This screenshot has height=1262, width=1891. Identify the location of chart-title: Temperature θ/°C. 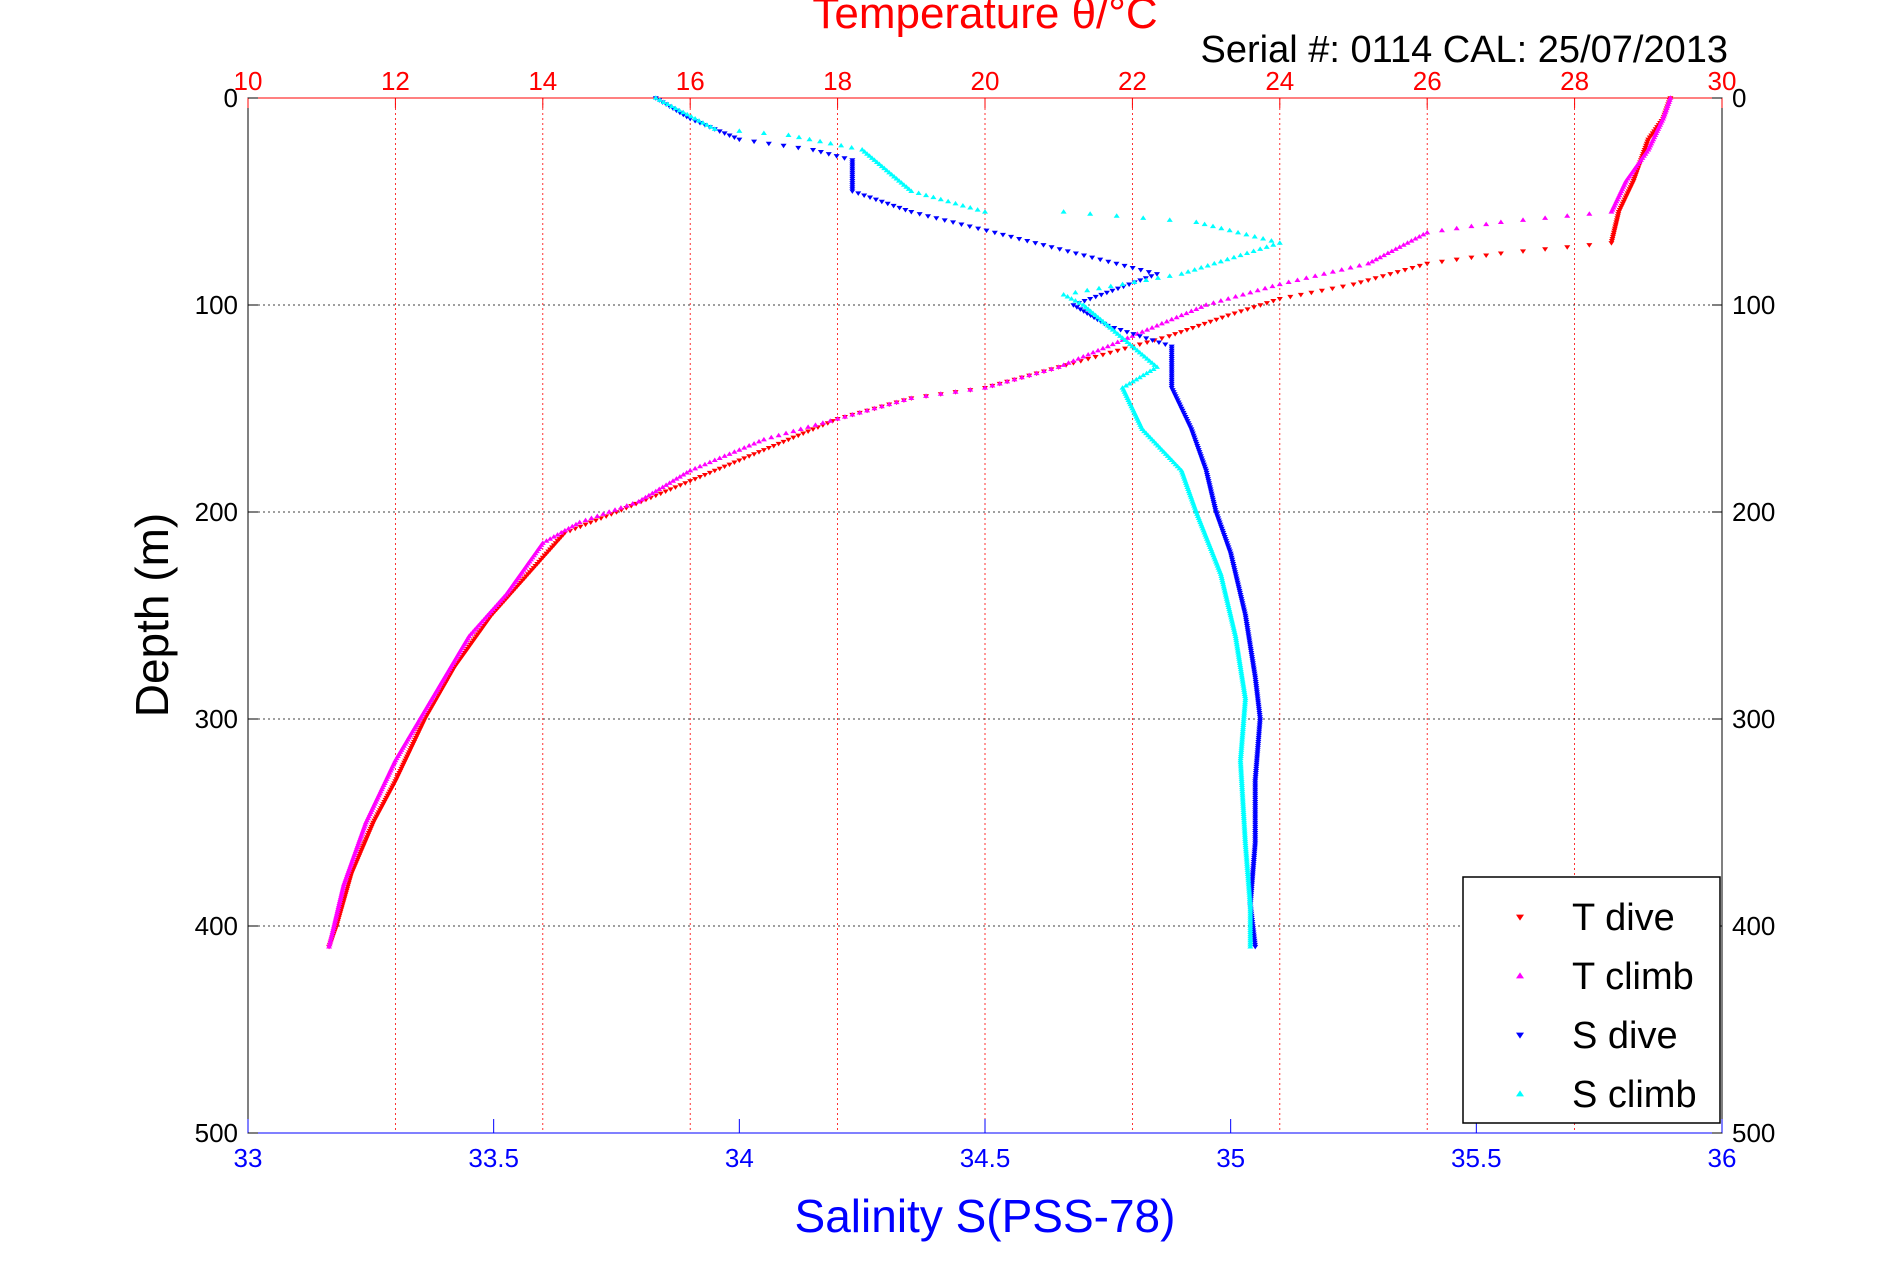
(984, 19).